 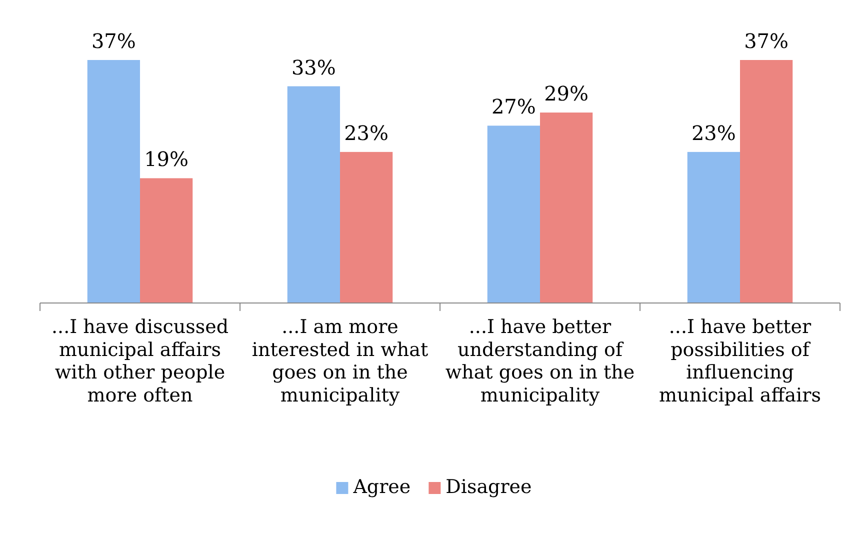 I want to click on x-tick-label: ...I have better possibilities of influencing municipal affairs, so click(x=740, y=361).